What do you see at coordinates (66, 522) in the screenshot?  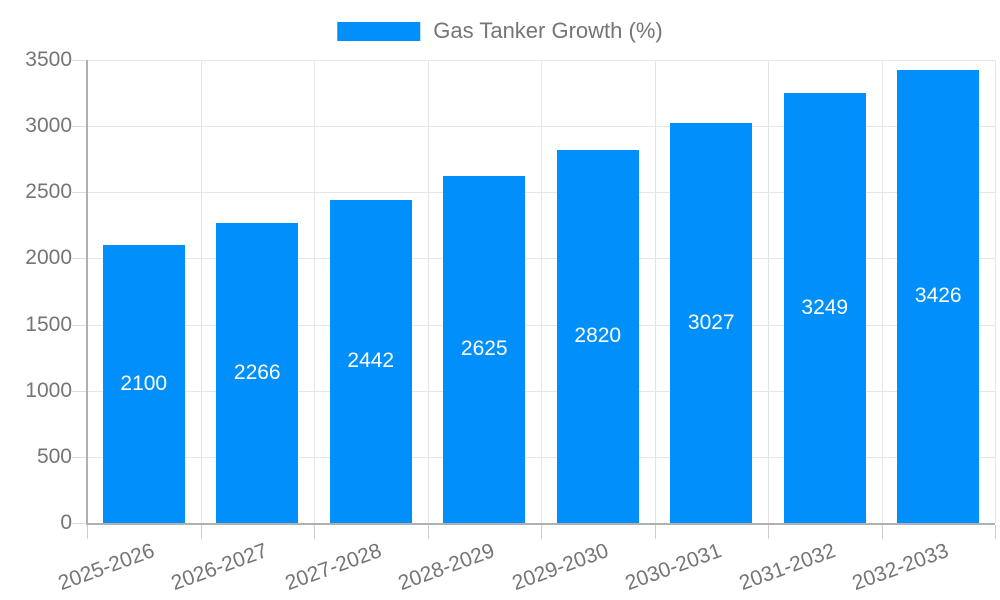 I see `y-axis-label: 0` at bounding box center [66, 522].